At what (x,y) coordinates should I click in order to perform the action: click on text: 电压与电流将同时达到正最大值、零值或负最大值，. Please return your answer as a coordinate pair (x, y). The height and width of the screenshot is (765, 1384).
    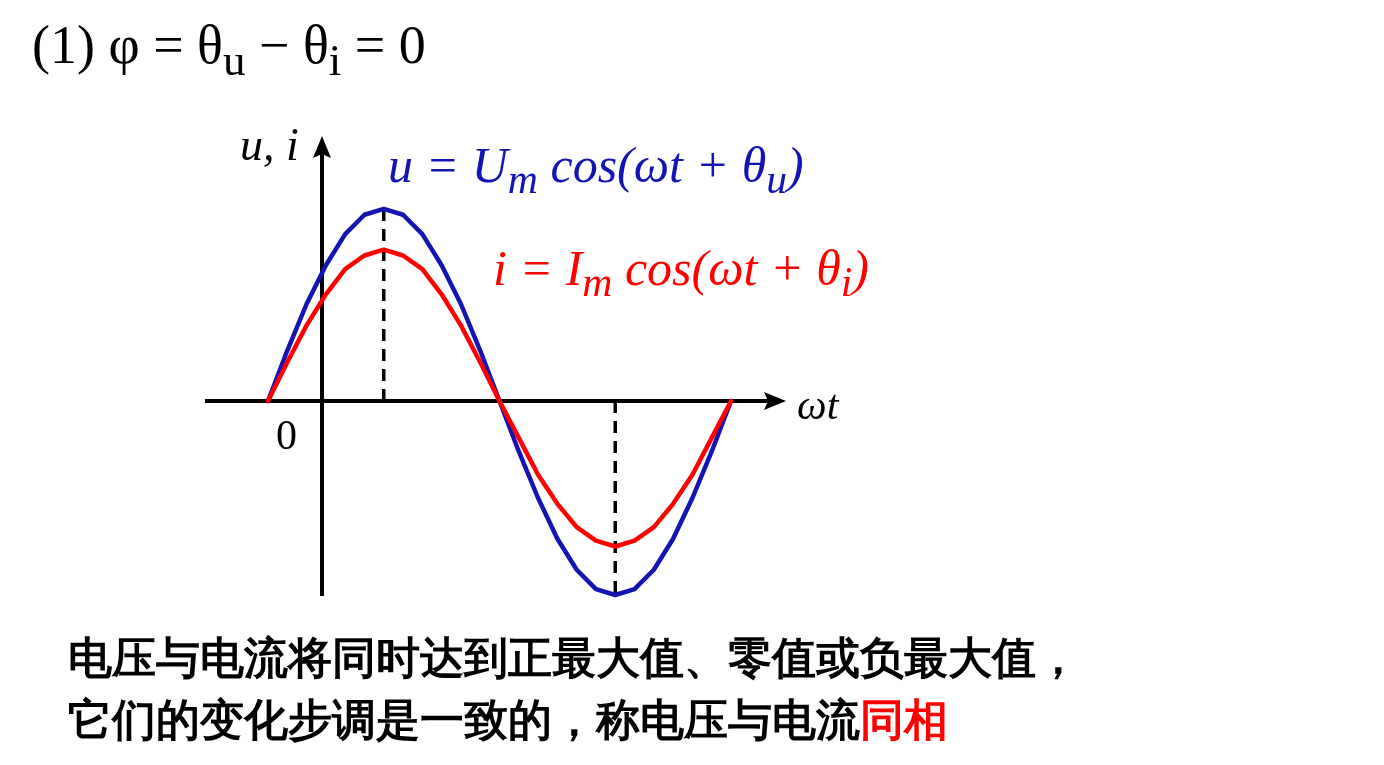
    Looking at the image, I should click on (574, 657).